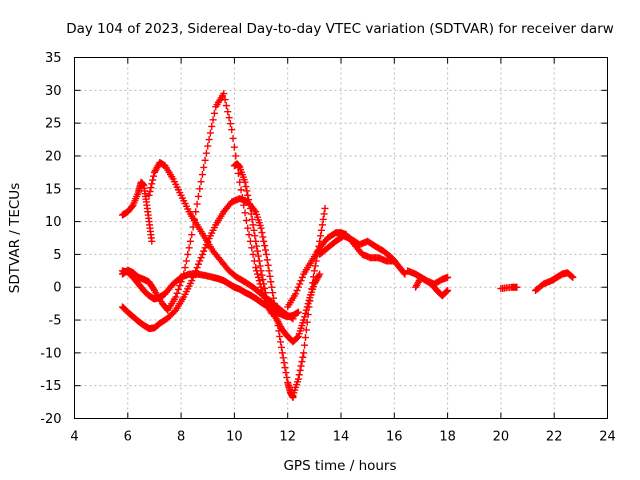 This screenshot has height=480, width=640. What do you see at coordinates (74, 437) in the screenshot?
I see `x-tick-label: 4` at bounding box center [74, 437].